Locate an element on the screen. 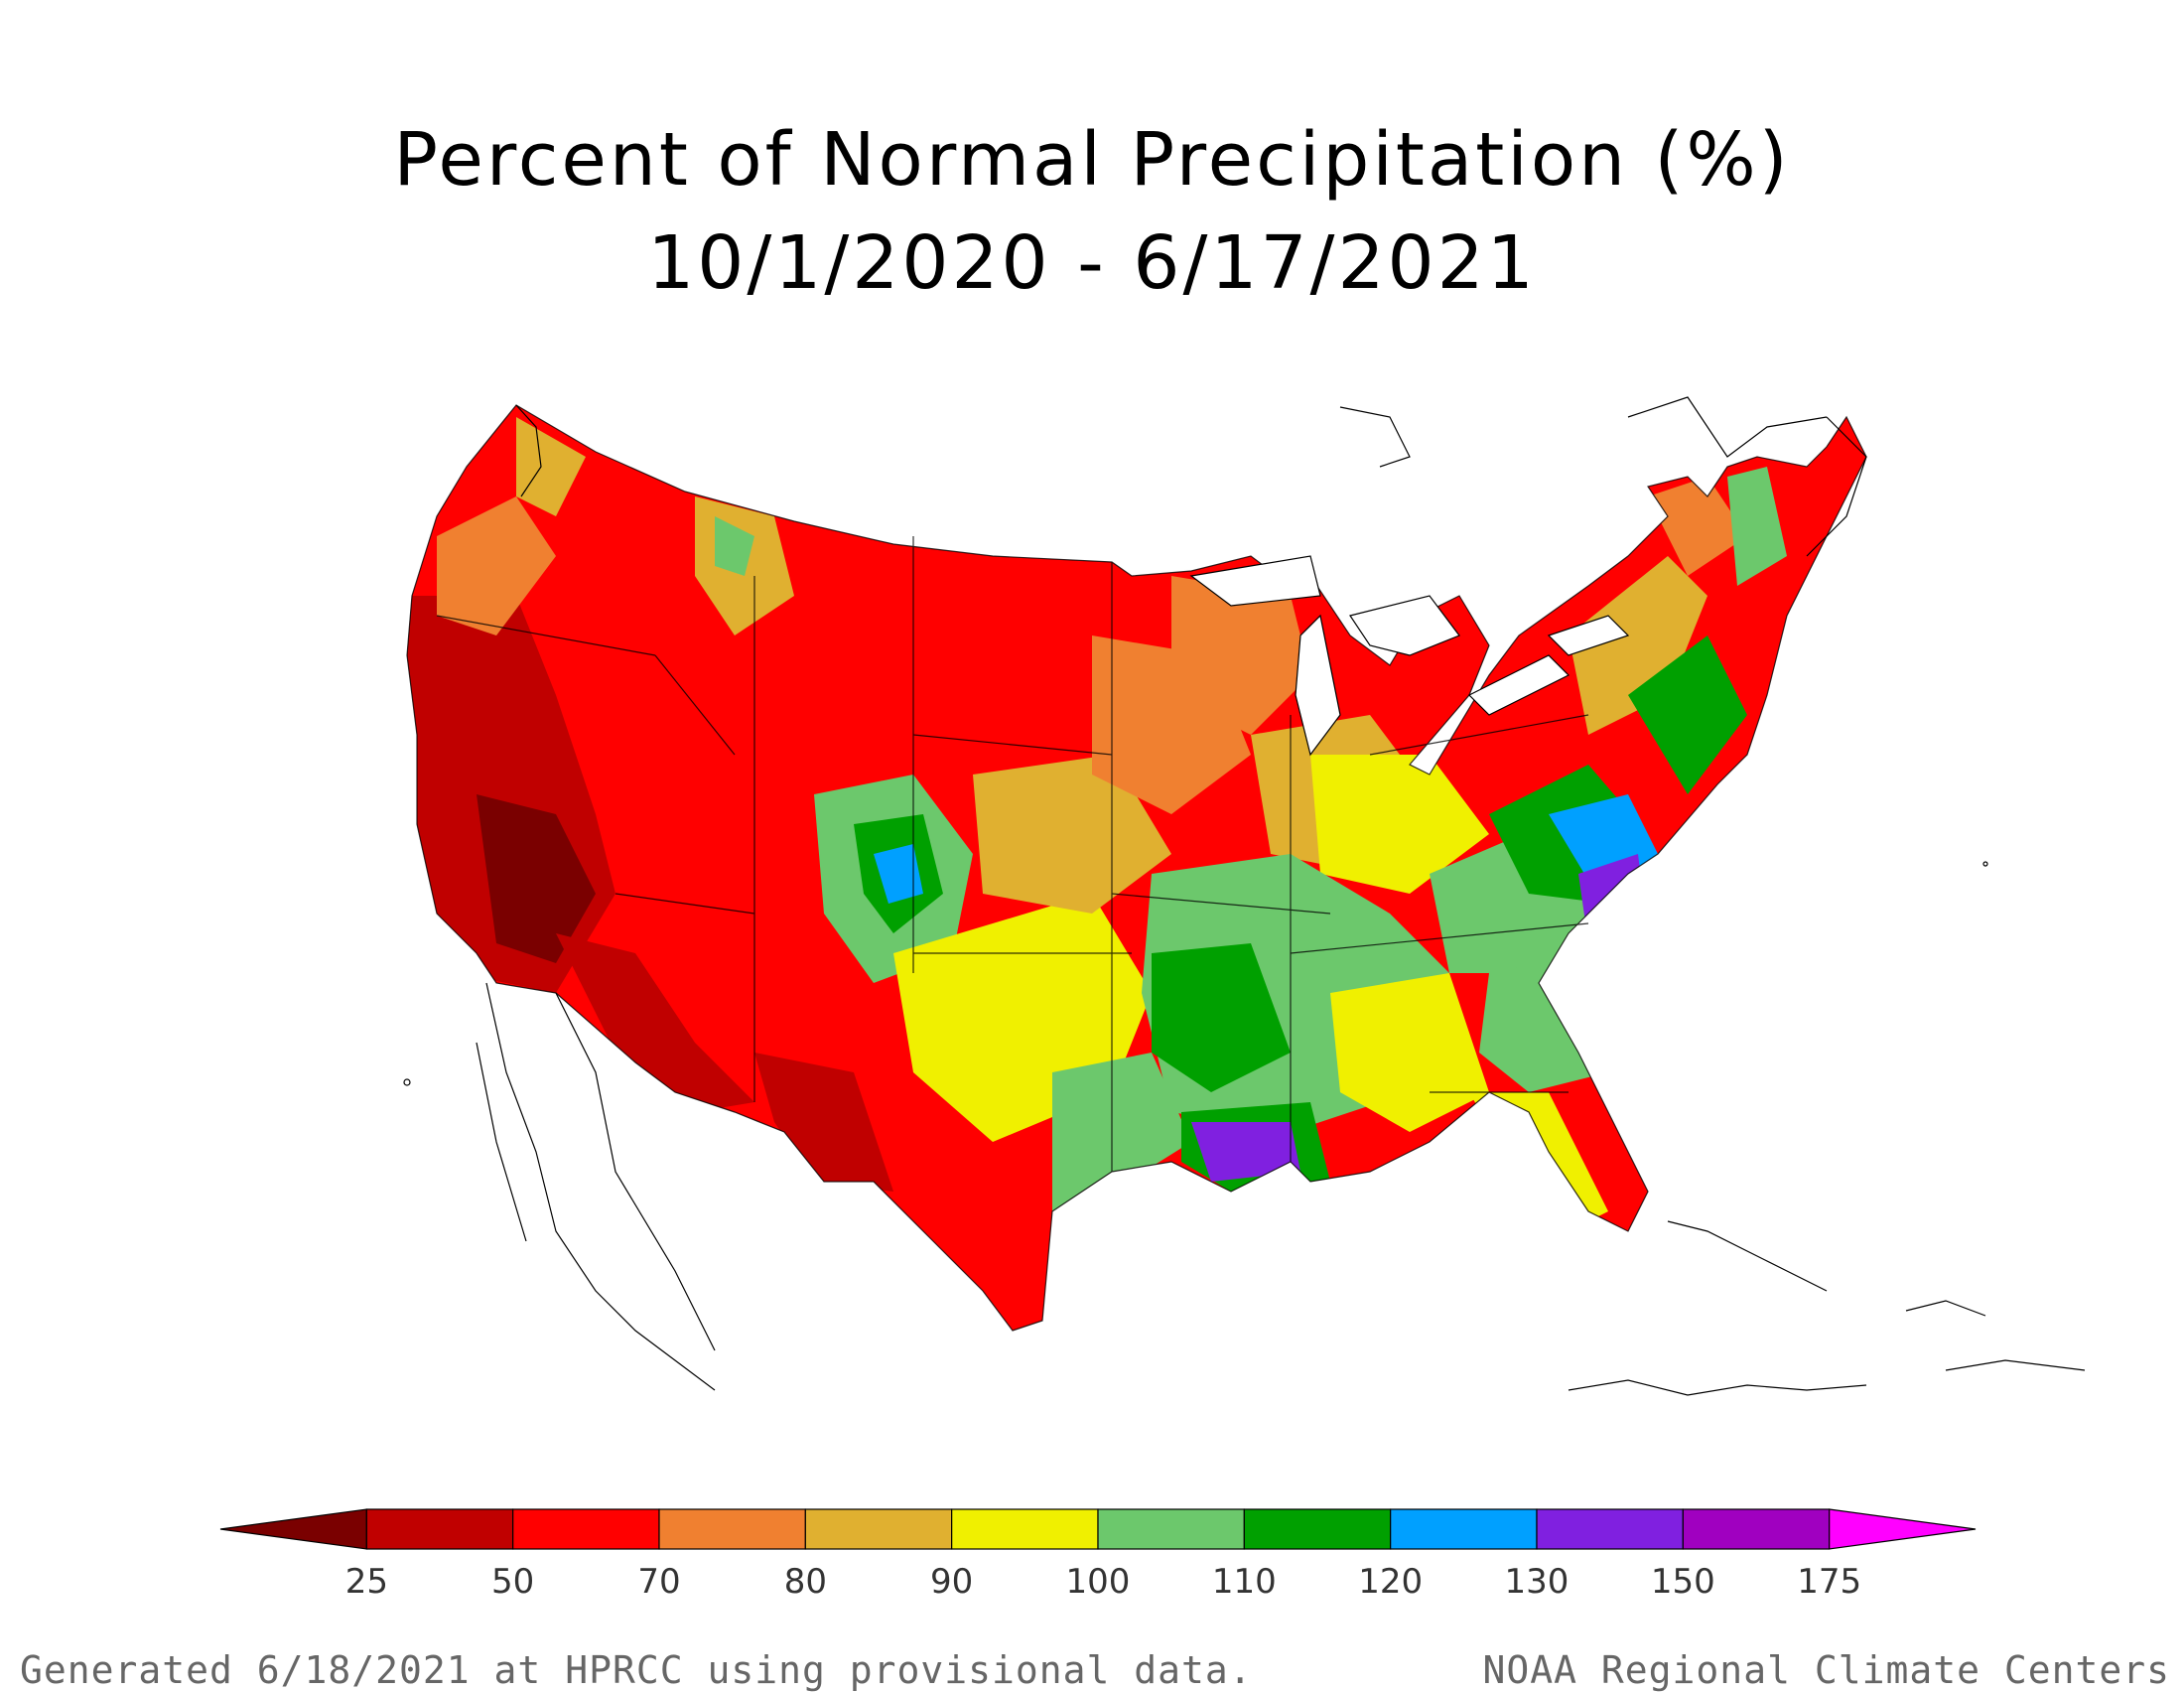  legend-tick-label: 25 is located at coordinates (366, 1582).